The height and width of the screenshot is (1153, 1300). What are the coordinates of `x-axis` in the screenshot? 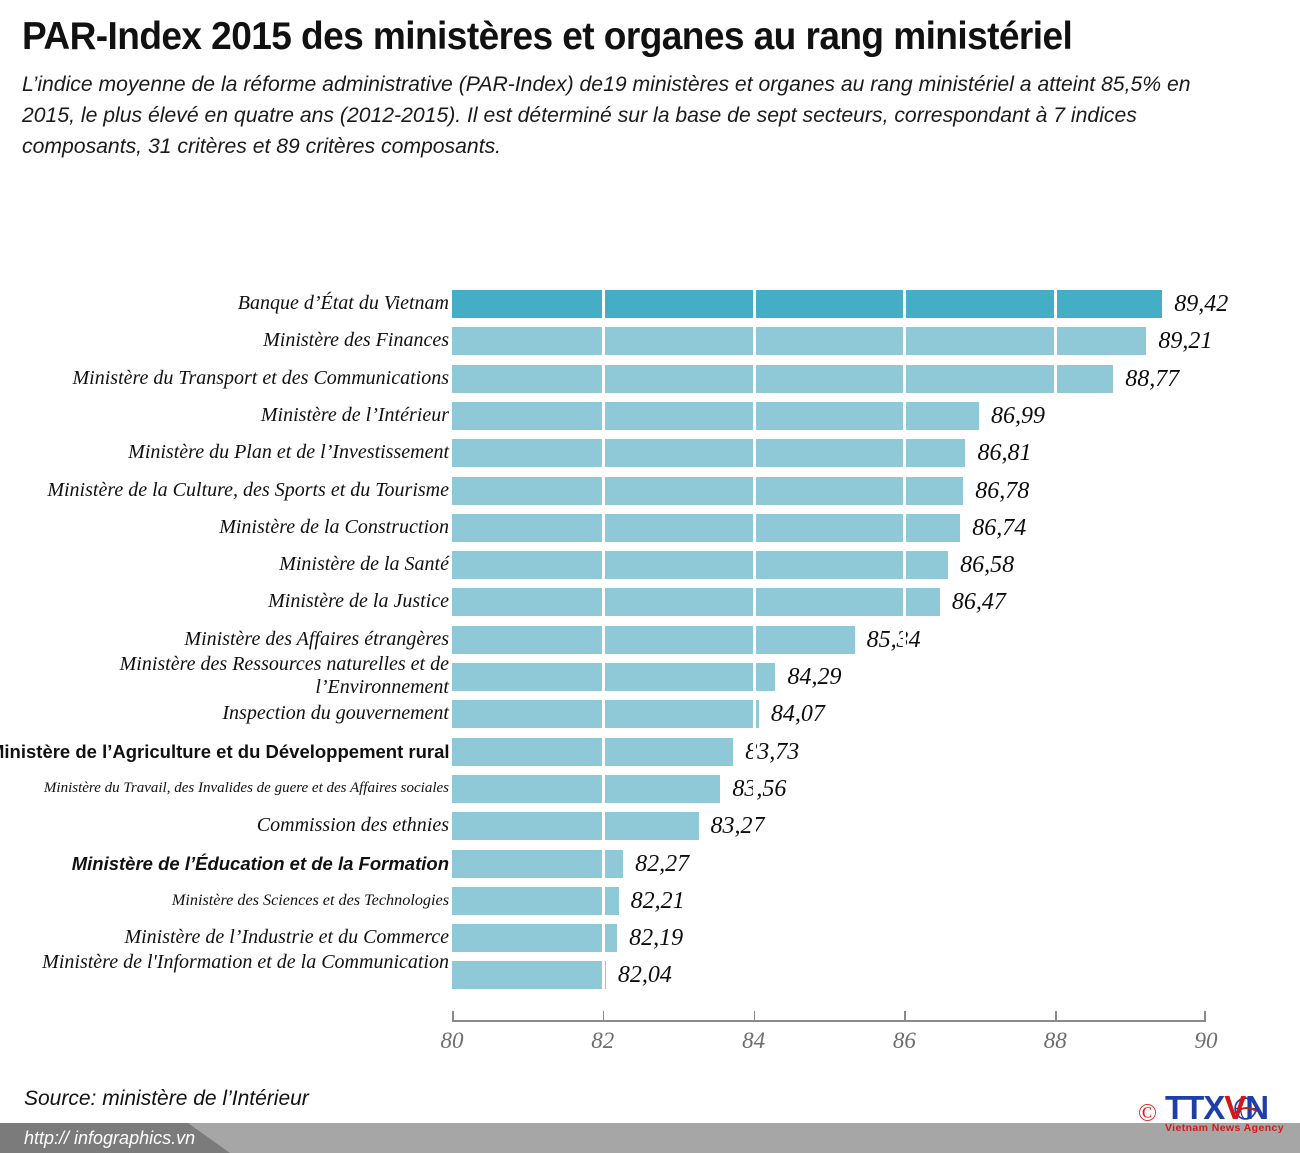 It's located at (829, 1016).